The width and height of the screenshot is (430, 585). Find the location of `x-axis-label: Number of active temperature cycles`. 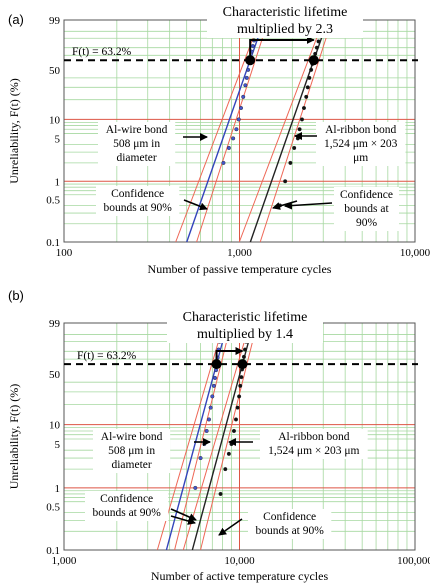

x-axis-label: Number of active temperature cycles is located at coordinates (240, 576).